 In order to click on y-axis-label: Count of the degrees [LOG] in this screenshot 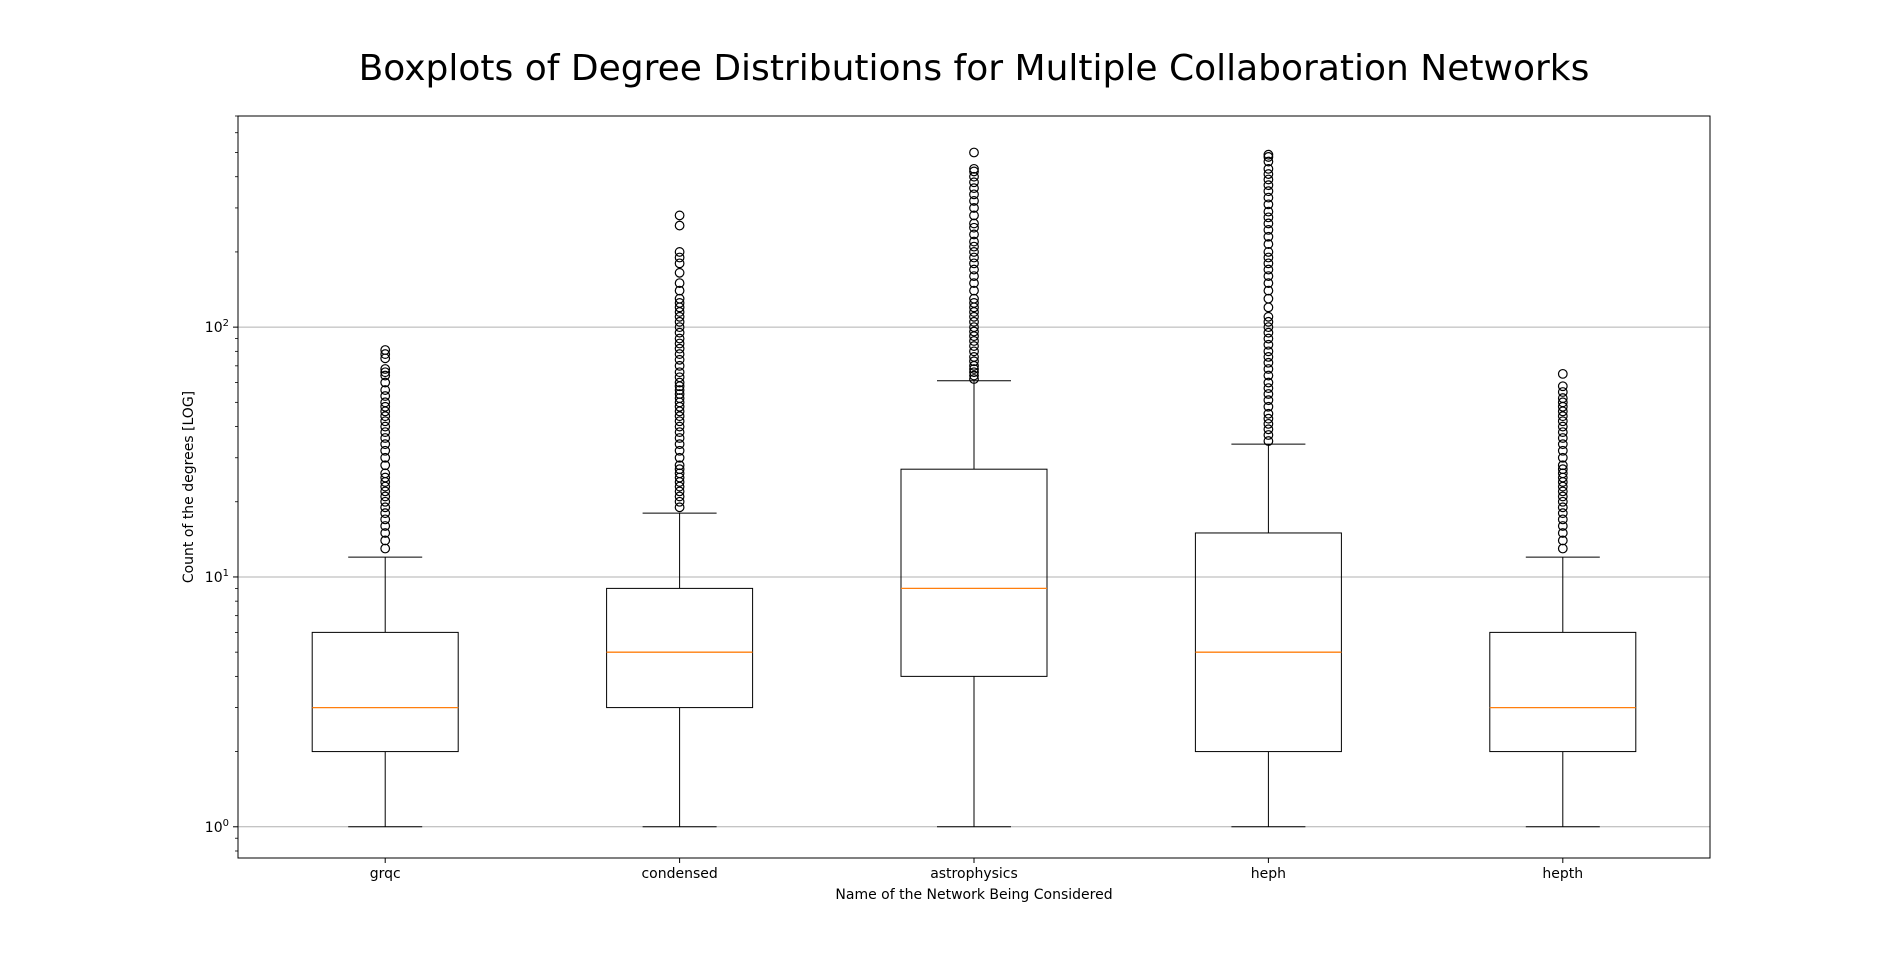, I will do `click(189, 487)`.